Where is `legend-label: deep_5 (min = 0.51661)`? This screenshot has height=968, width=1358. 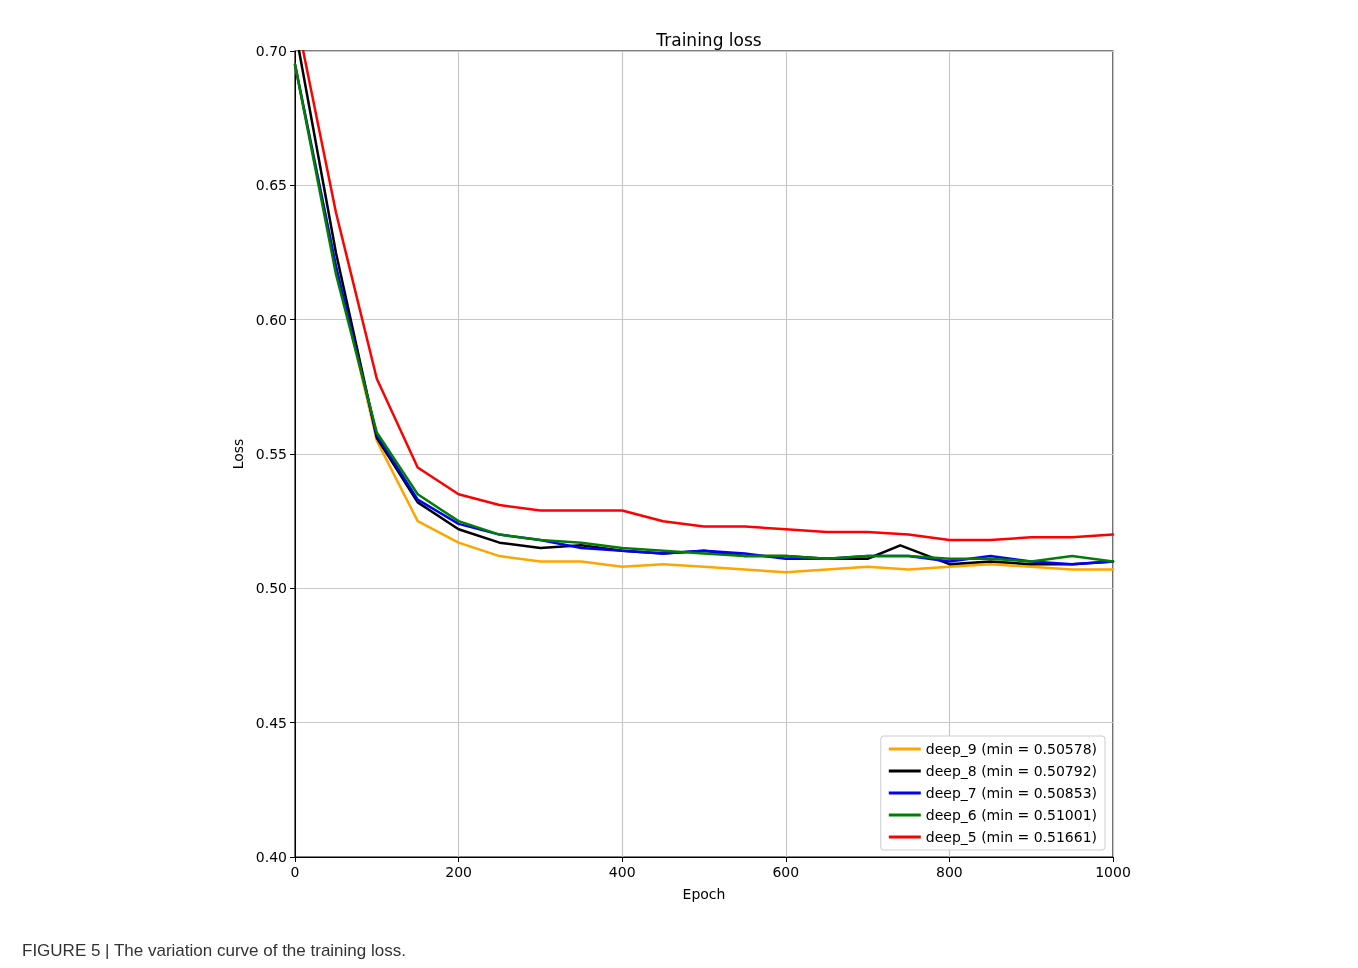
legend-label: deep_5 (min = 0.51661) is located at coordinates (1011, 837).